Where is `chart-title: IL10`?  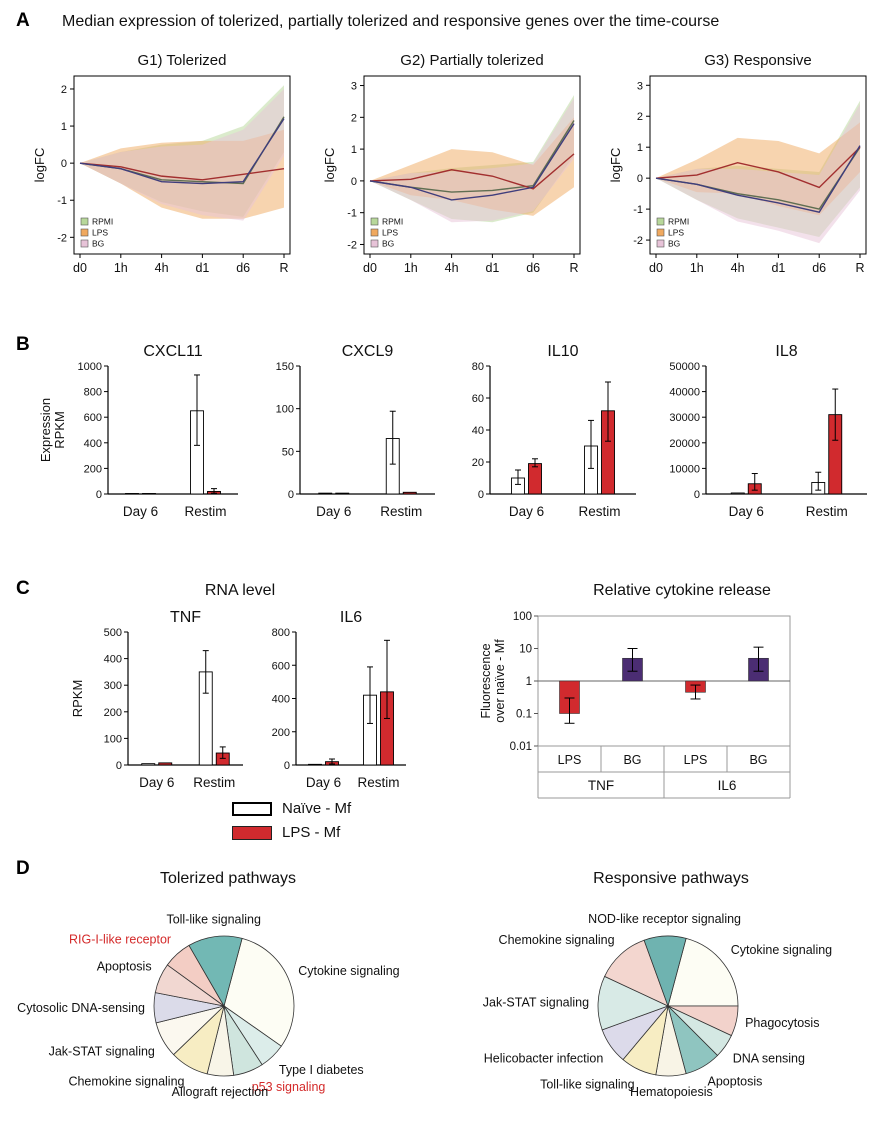
chart-title: IL10 is located at coordinates (562, 351).